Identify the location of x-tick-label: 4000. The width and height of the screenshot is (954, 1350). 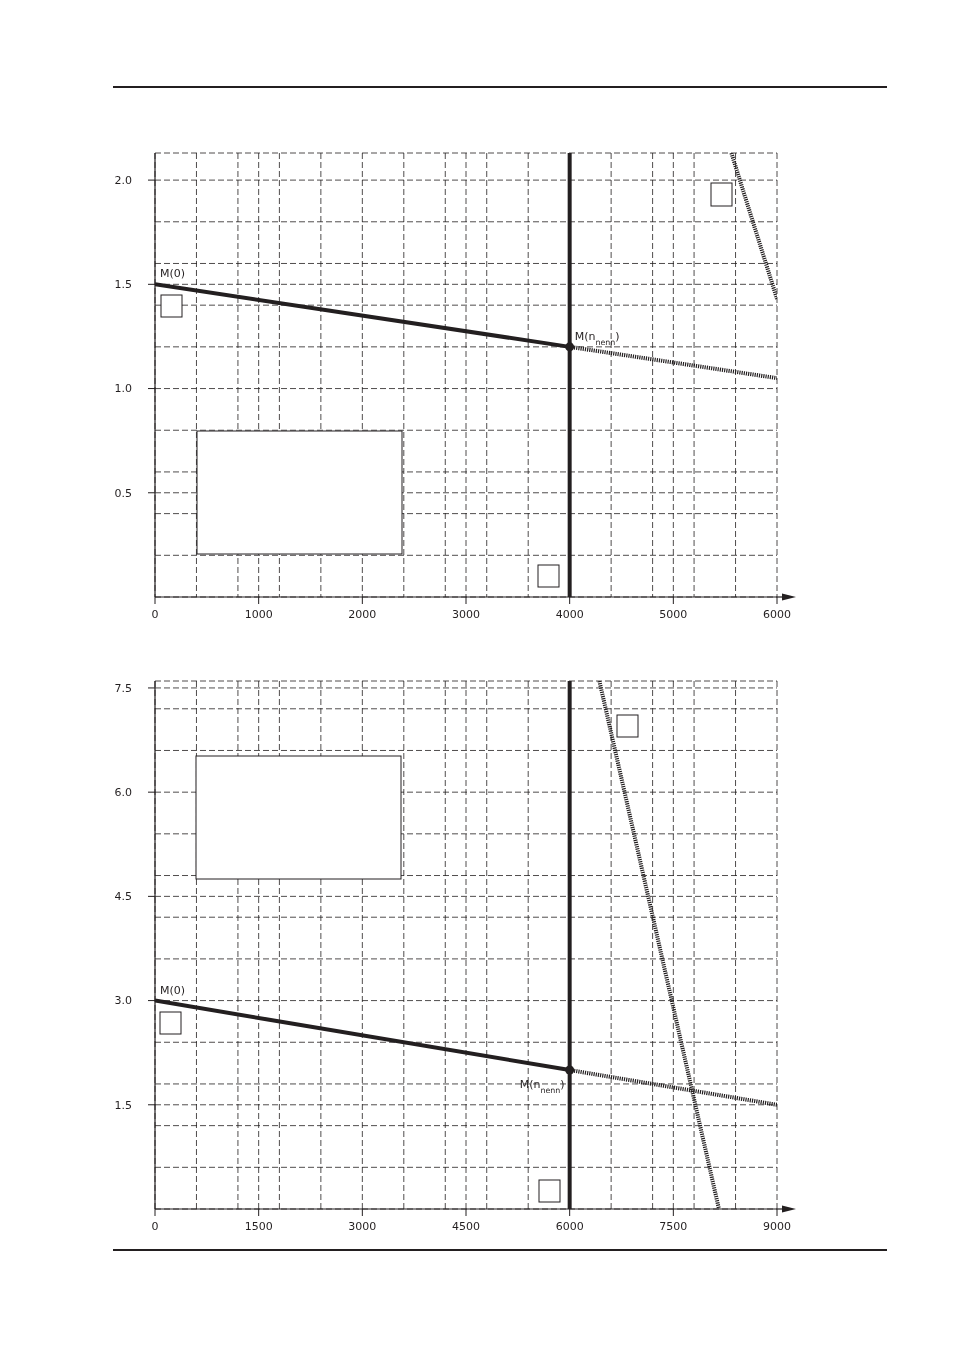
(569, 614).